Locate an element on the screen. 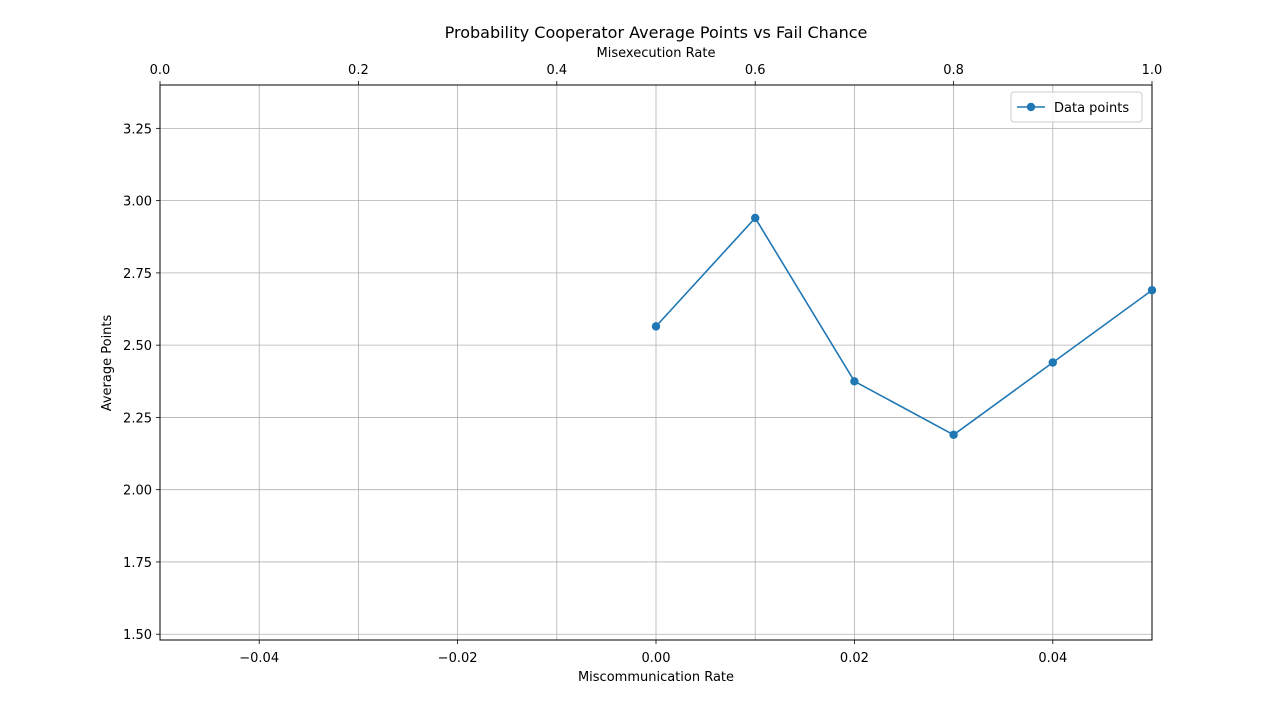 This screenshot has height=719, width=1280. x-tick-label: −0.02 is located at coordinates (458, 658).